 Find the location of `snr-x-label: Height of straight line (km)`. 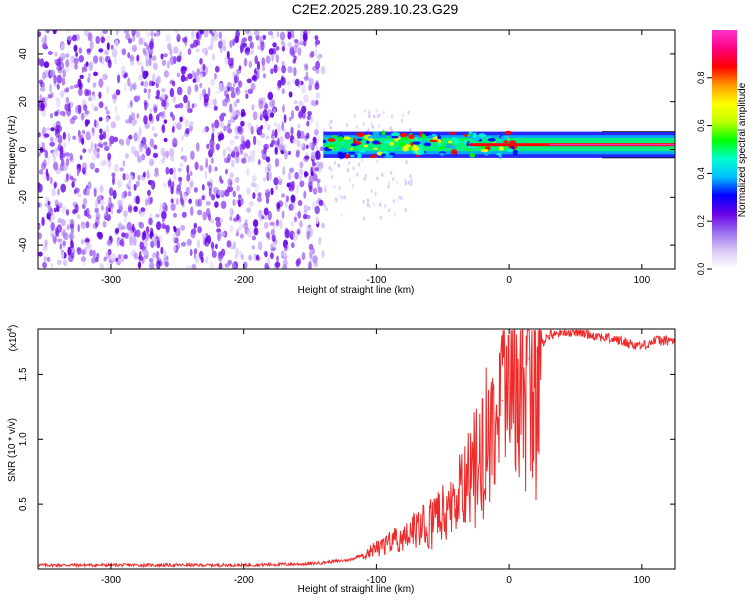

snr-x-label: Height of straight line (km) is located at coordinates (356, 589).